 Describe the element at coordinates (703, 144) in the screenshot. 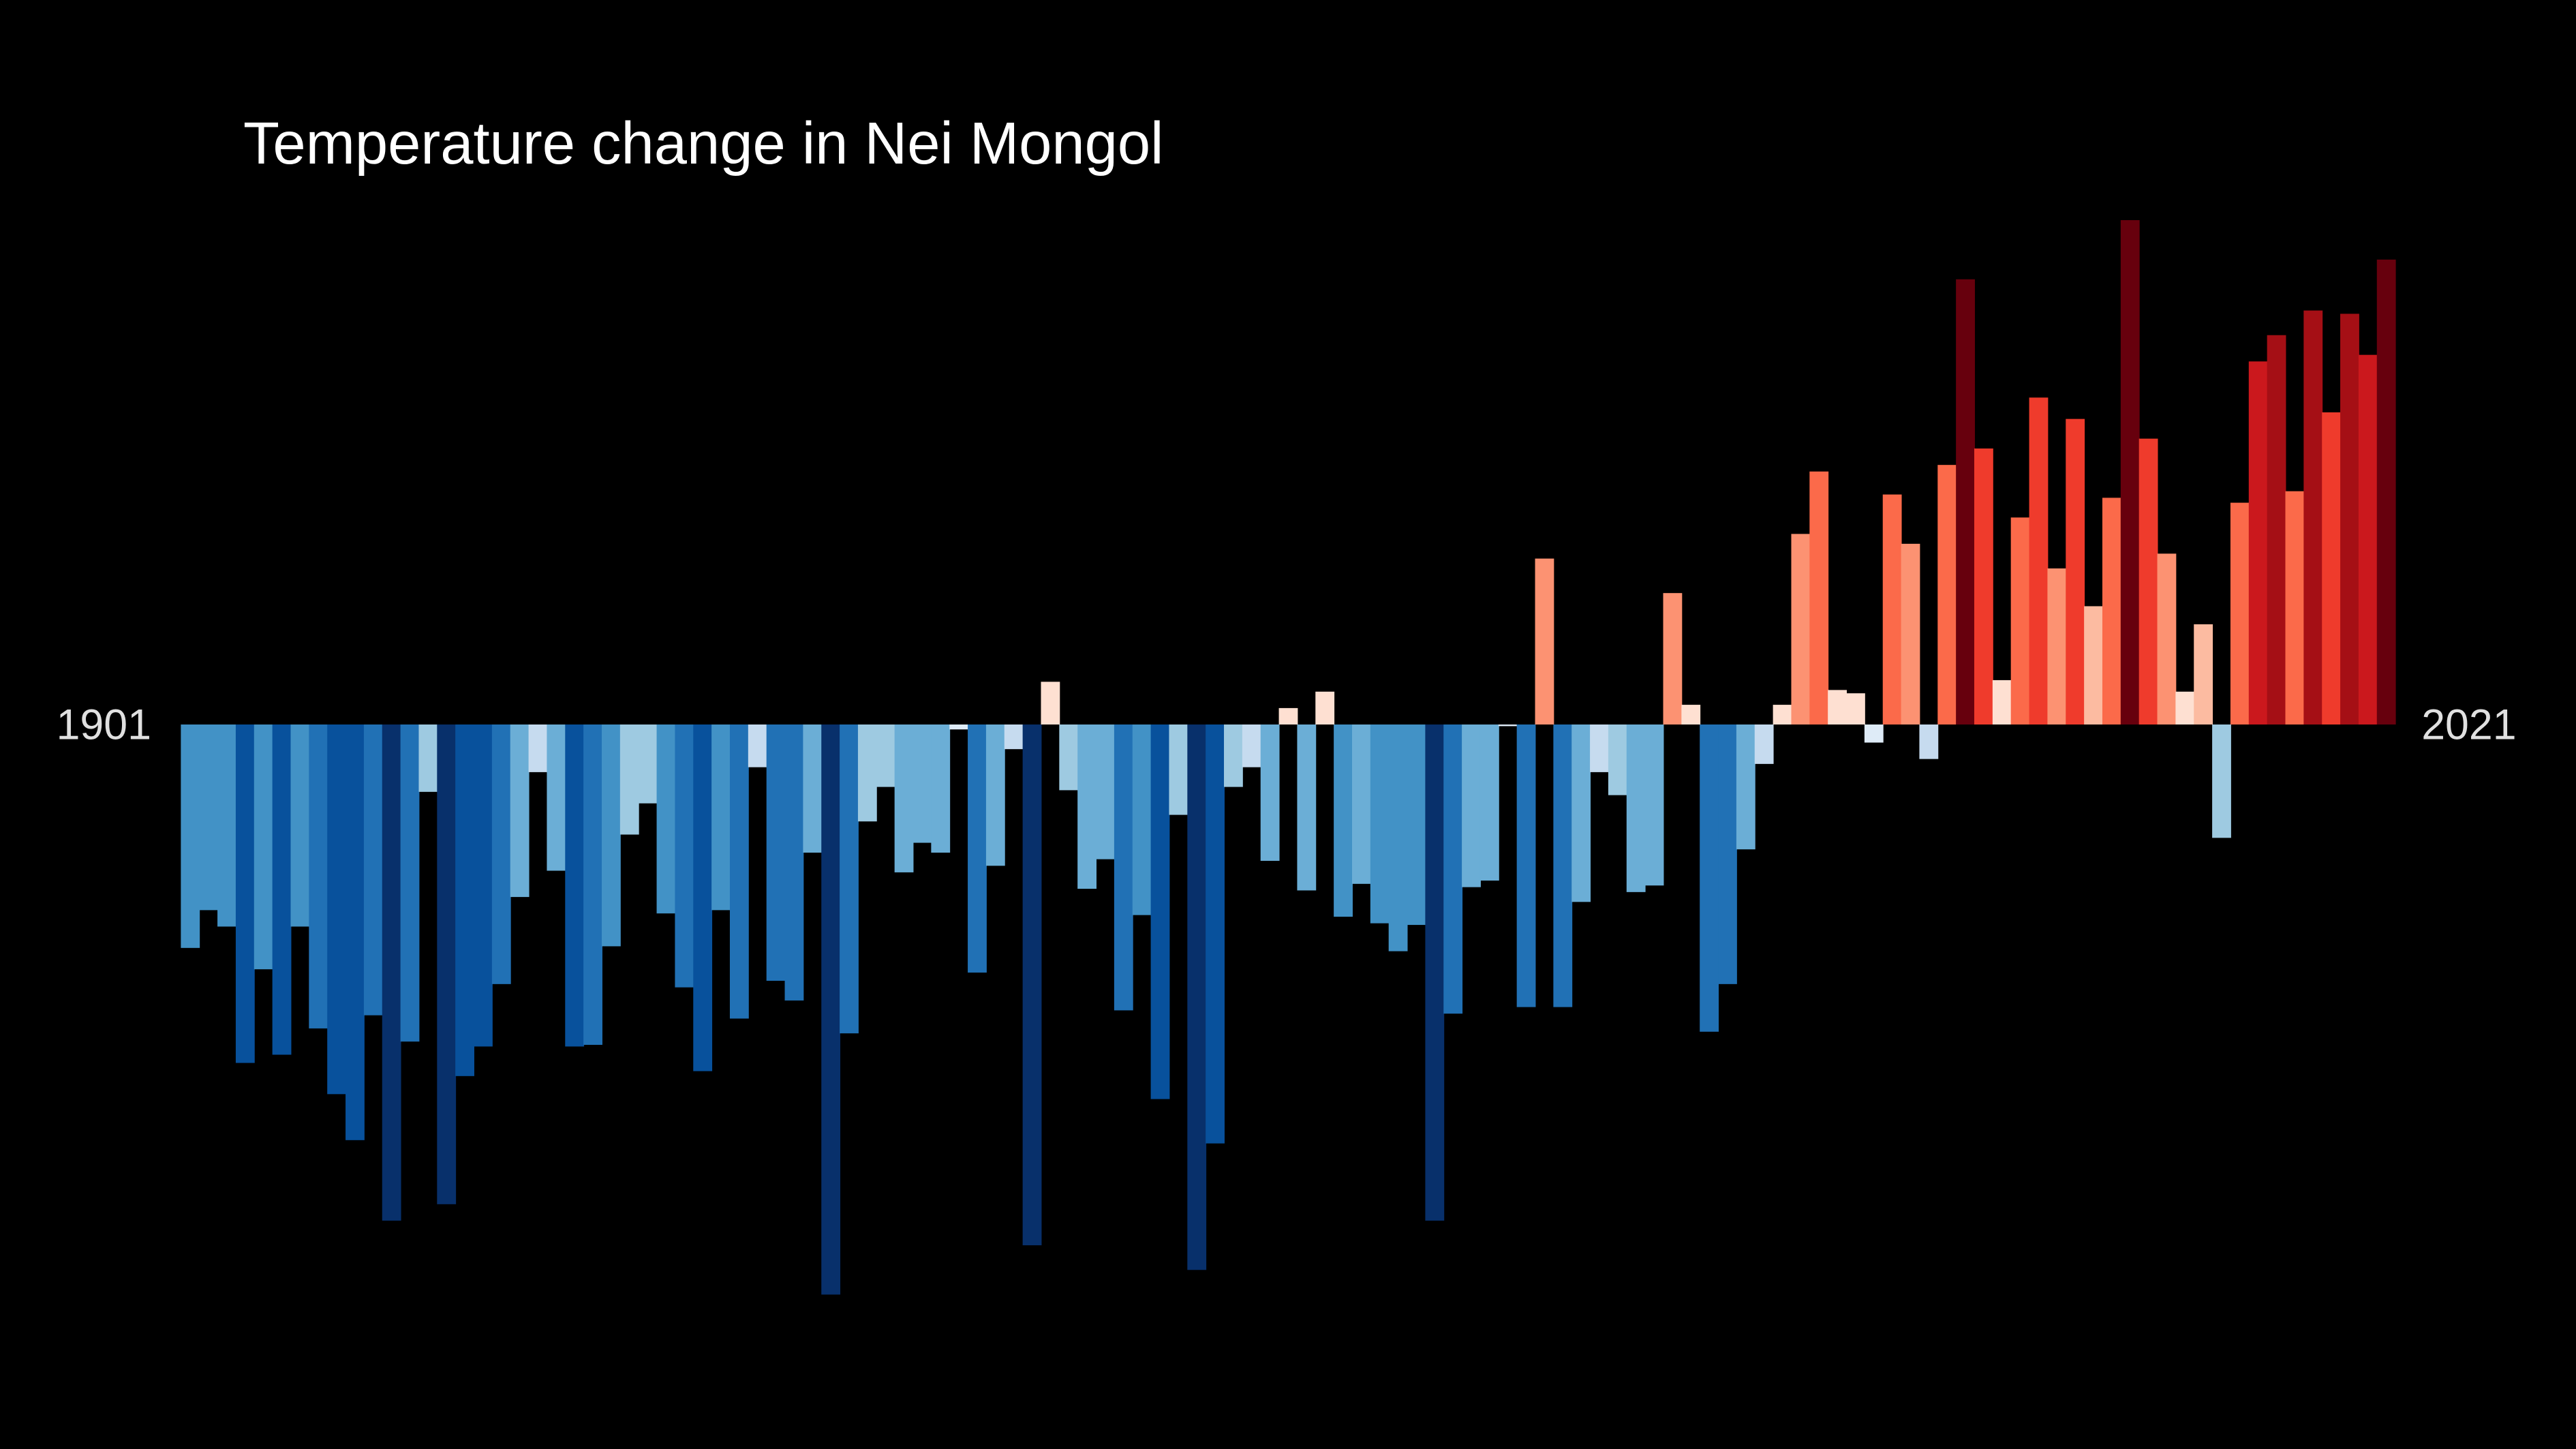

I see `chart-title: Temperature change in Nei Mongol` at that location.